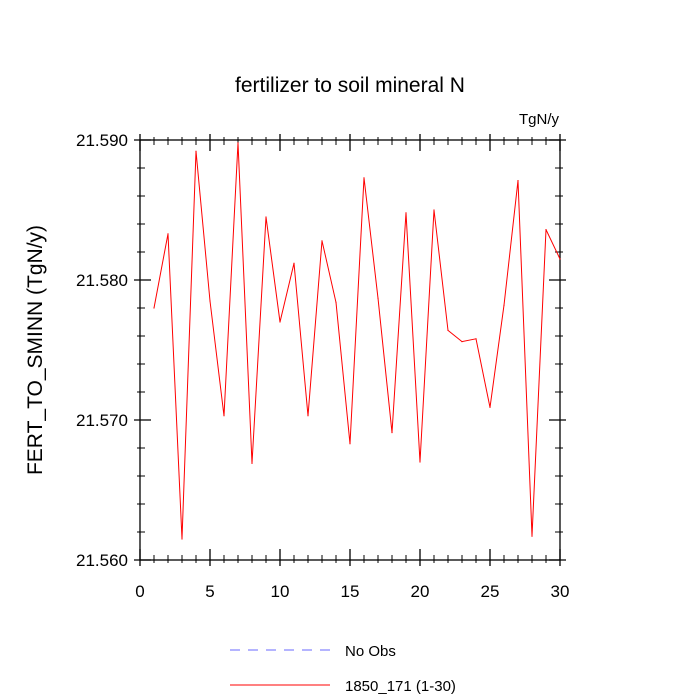  I want to click on x-tick-label: 10, so click(280, 591).